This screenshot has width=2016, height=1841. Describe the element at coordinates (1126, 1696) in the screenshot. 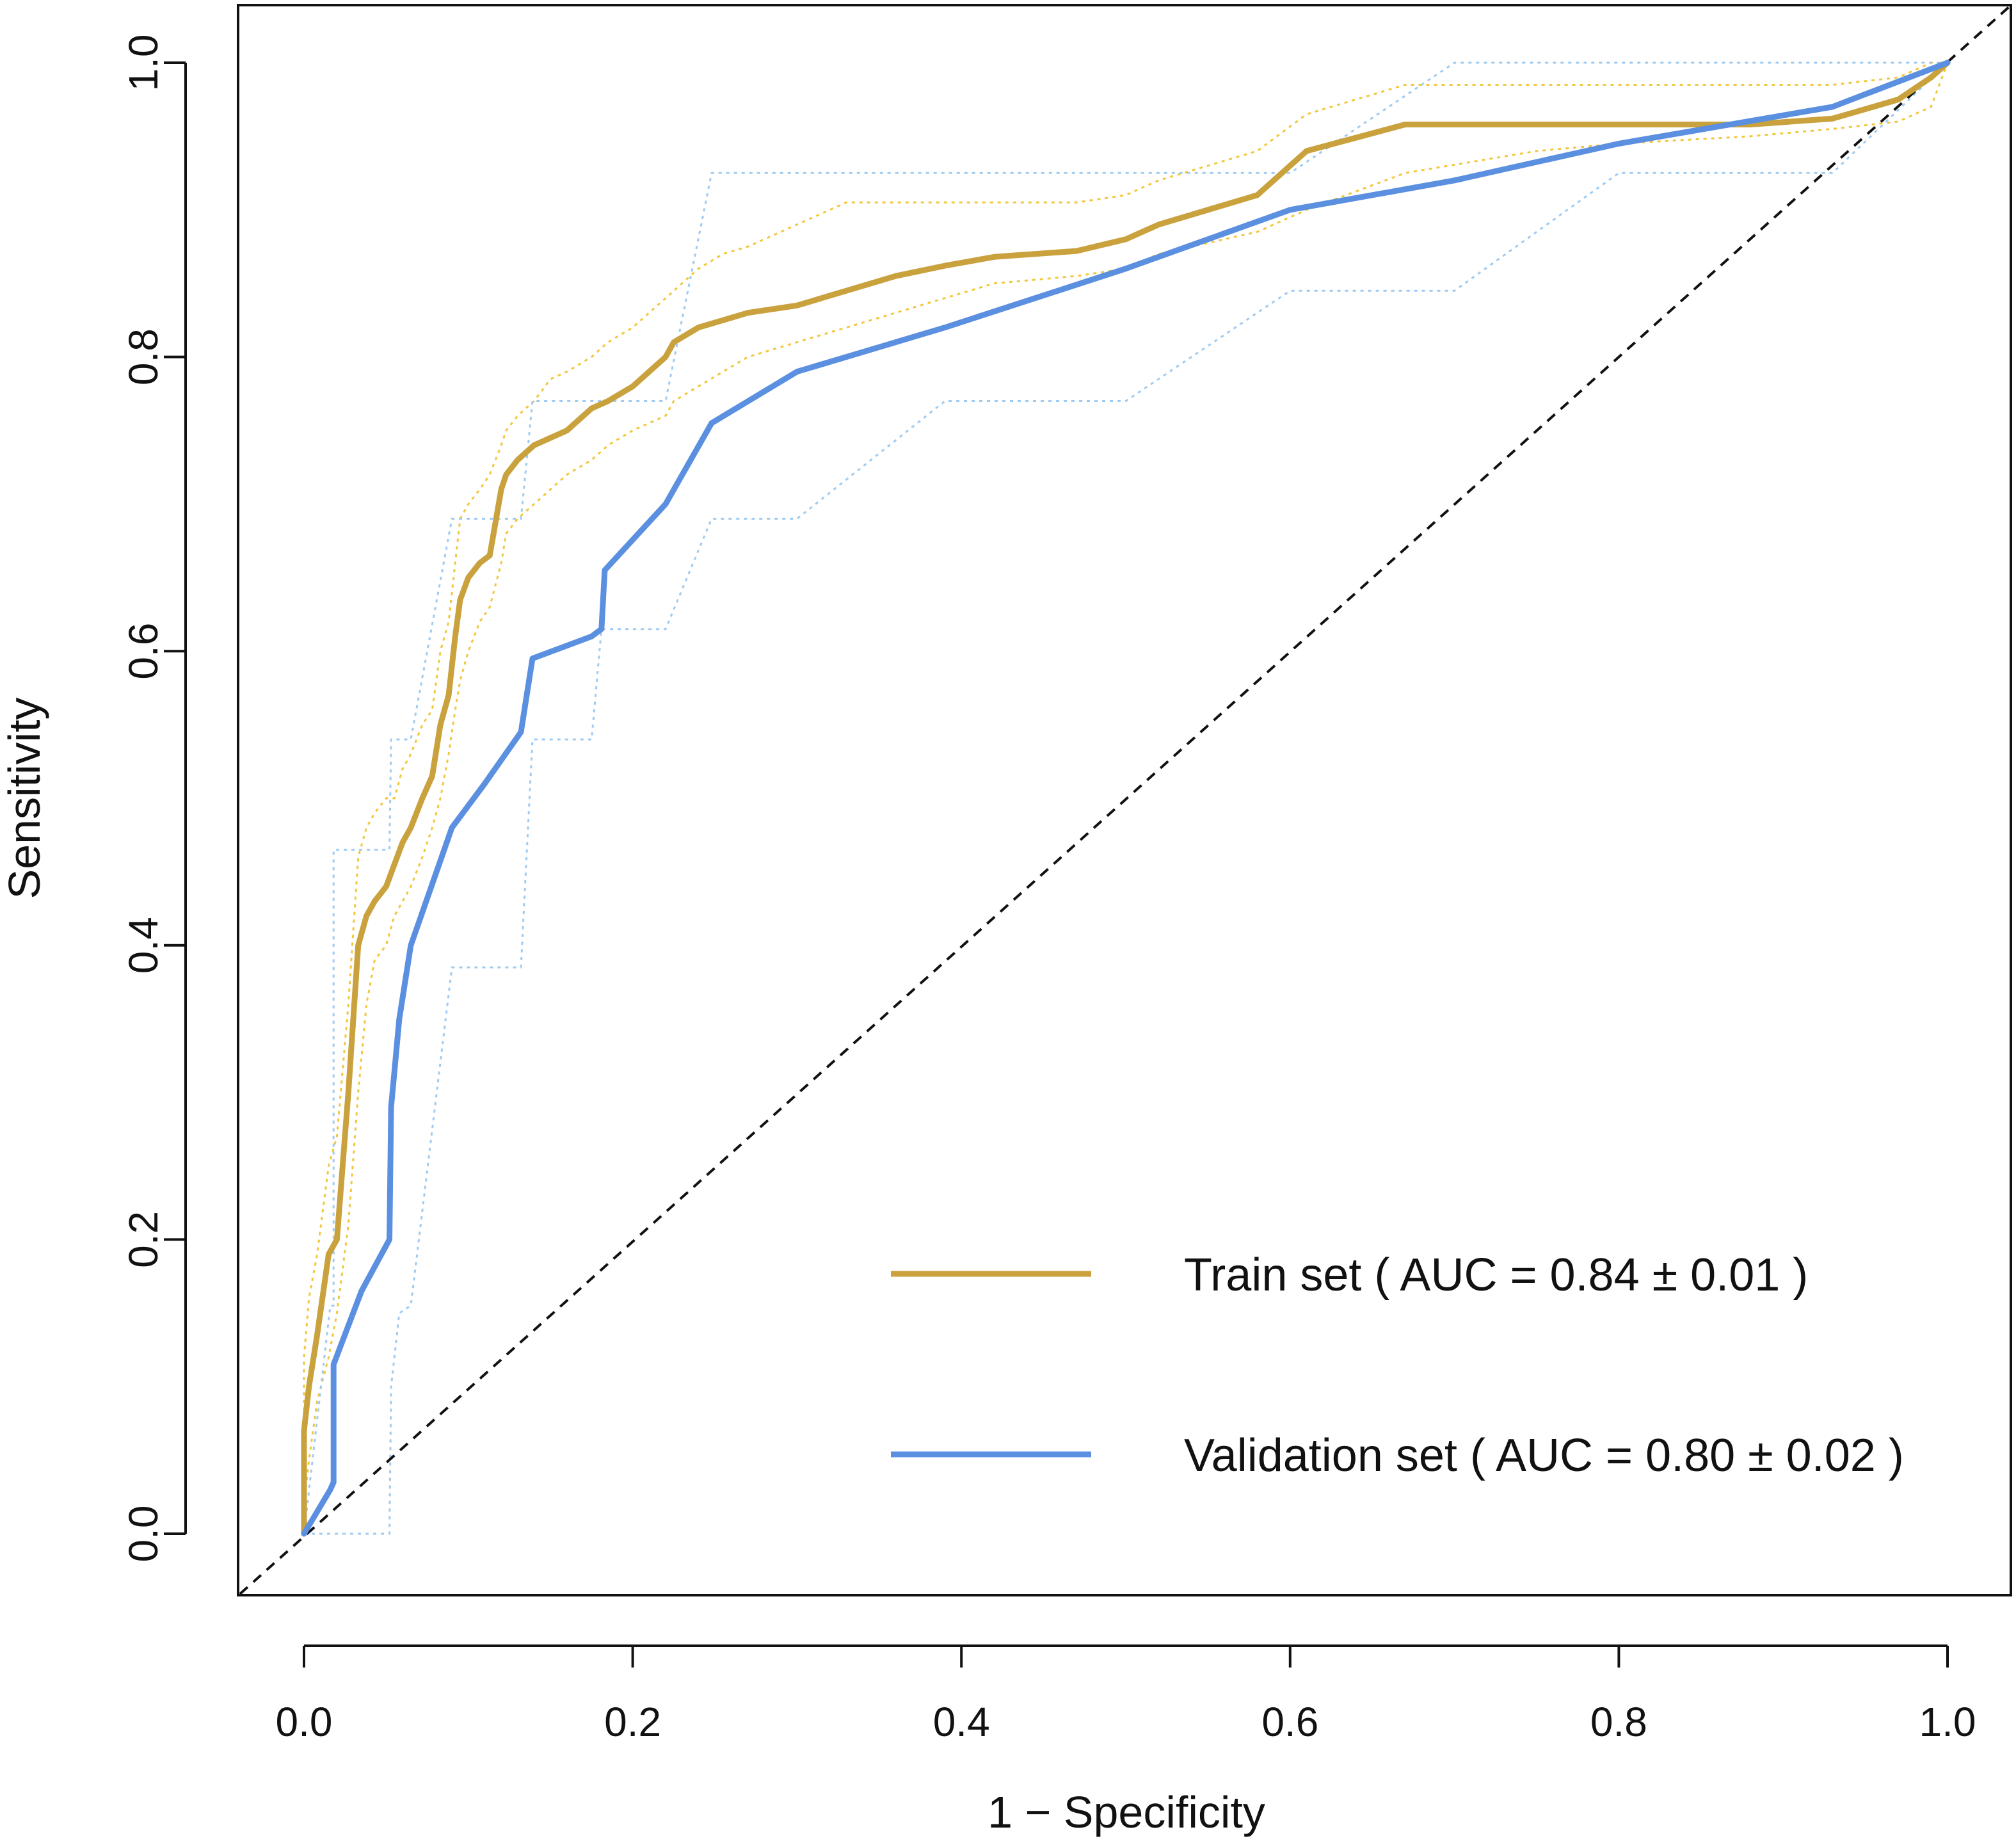

I see `x-axis-ticks: 0.0 0.2 0.4 0.6 0.8 1.0` at that location.